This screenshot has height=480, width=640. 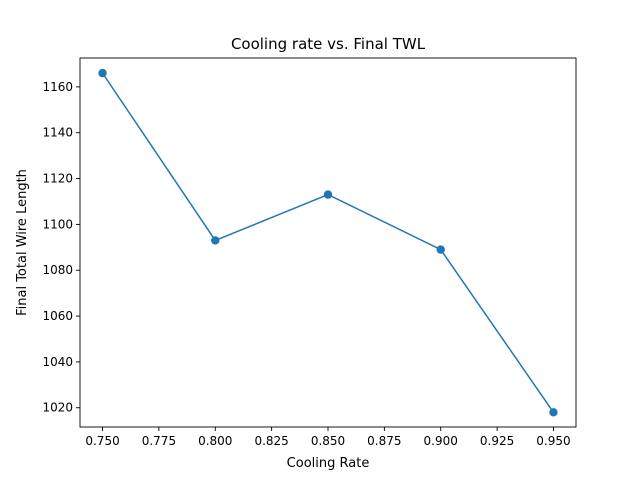 What do you see at coordinates (328, 463) in the screenshot?
I see `x-axis-label: Cooling Rate` at bounding box center [328, 463].